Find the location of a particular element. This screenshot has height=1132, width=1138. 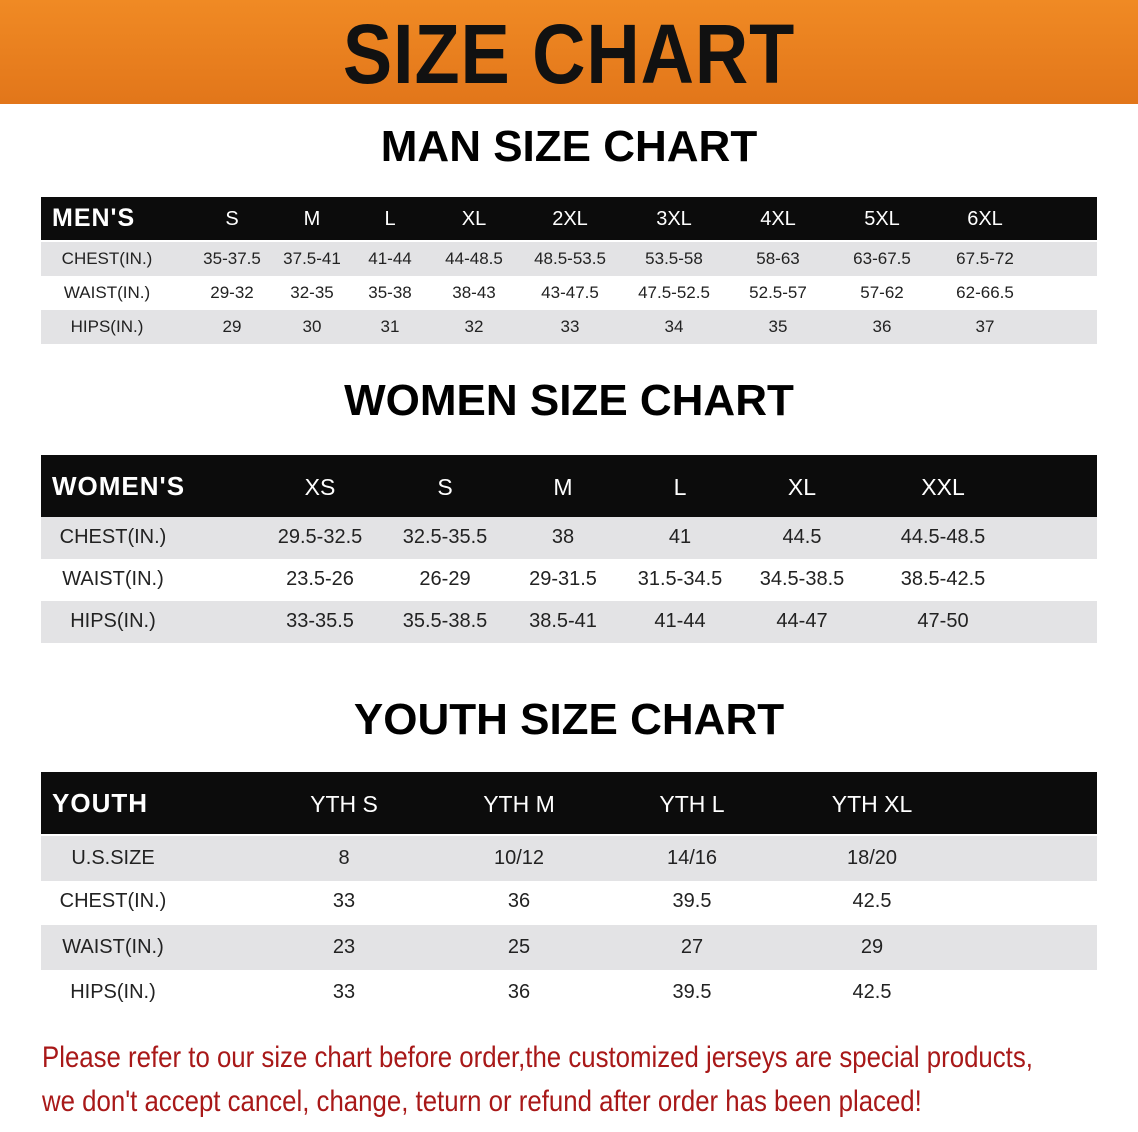

table-cell: 35-37.5 is located at coordinates (232, 258).